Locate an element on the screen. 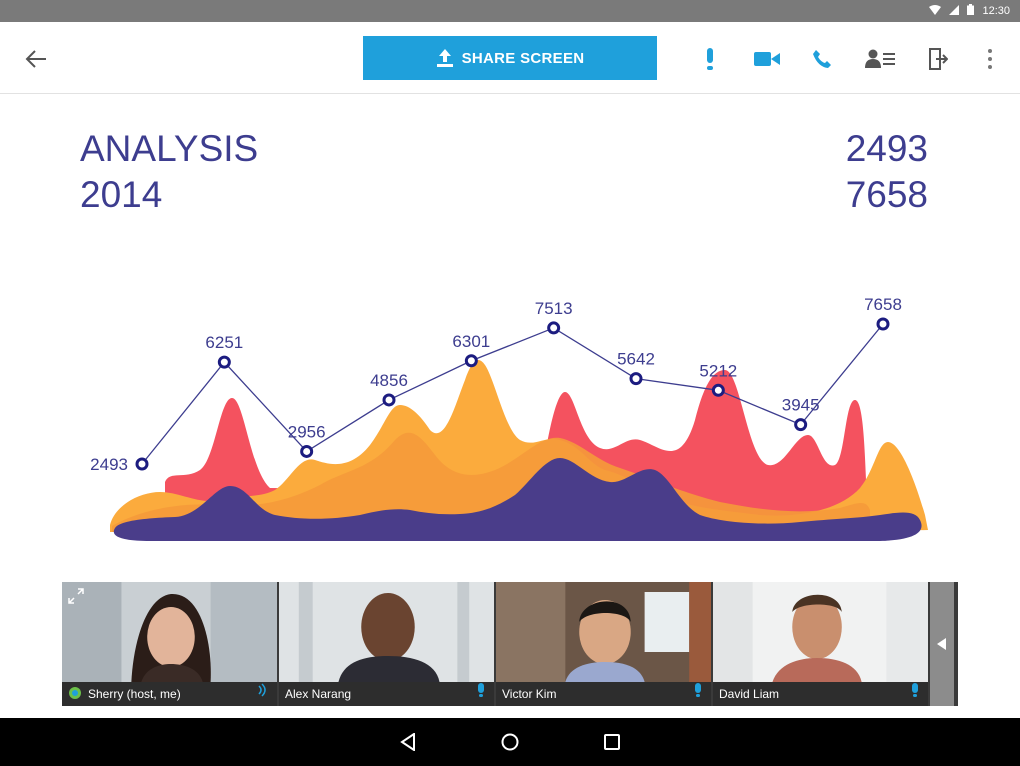 The height and width of the screenshot is (766, 1020). participant-name-bar: Victor Kim is located at coordinates (603, 694).